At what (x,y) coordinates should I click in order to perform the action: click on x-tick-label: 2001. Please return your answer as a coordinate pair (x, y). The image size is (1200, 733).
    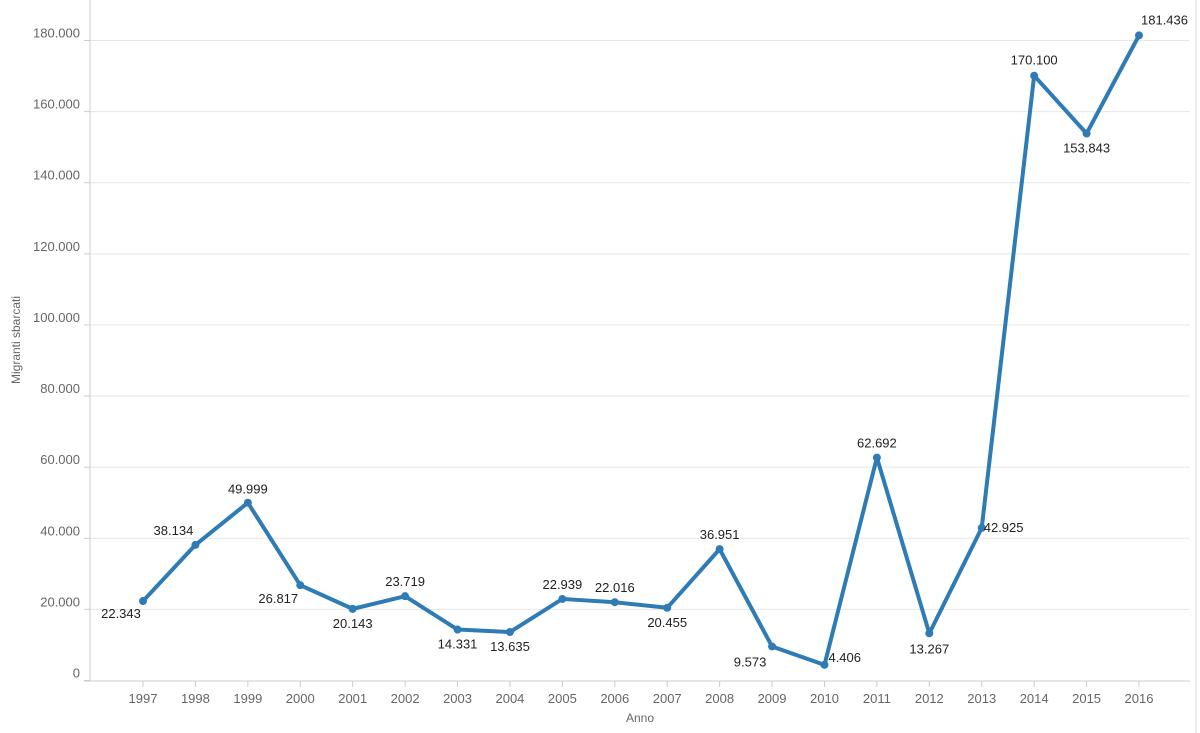
    Looking at the image, I should click on (352, 698).